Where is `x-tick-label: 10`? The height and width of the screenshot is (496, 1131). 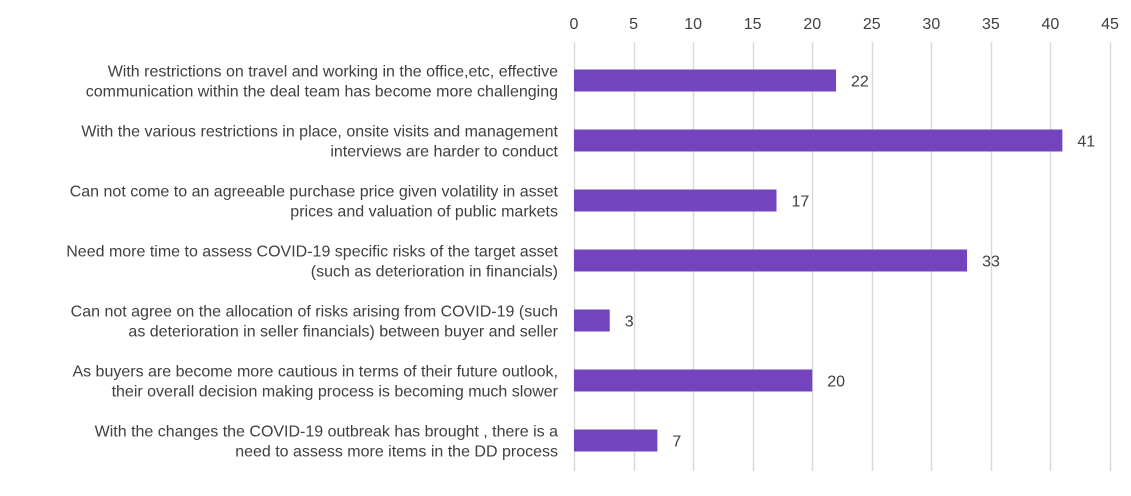
x-tick-label: 10 is located at coordinates (693, 24).